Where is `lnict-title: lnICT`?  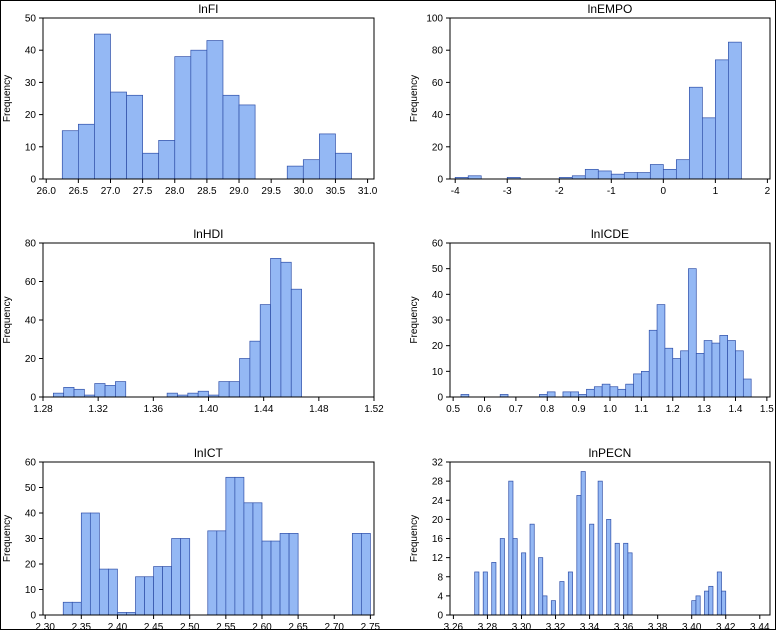
lnict-title: lnICT is located at coordinates (208, 453).